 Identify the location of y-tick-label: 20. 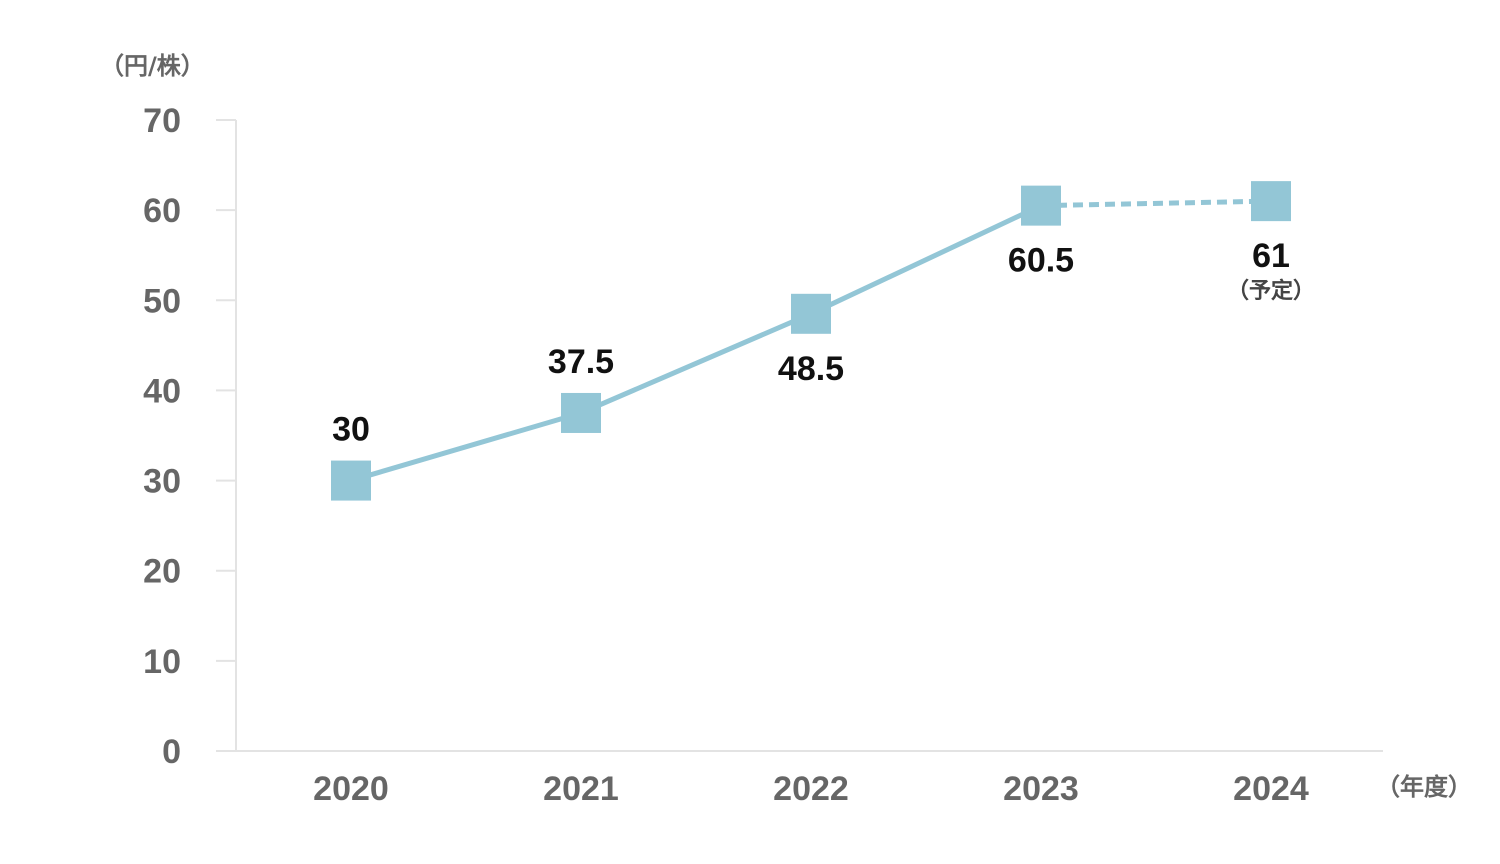
(162, 572).